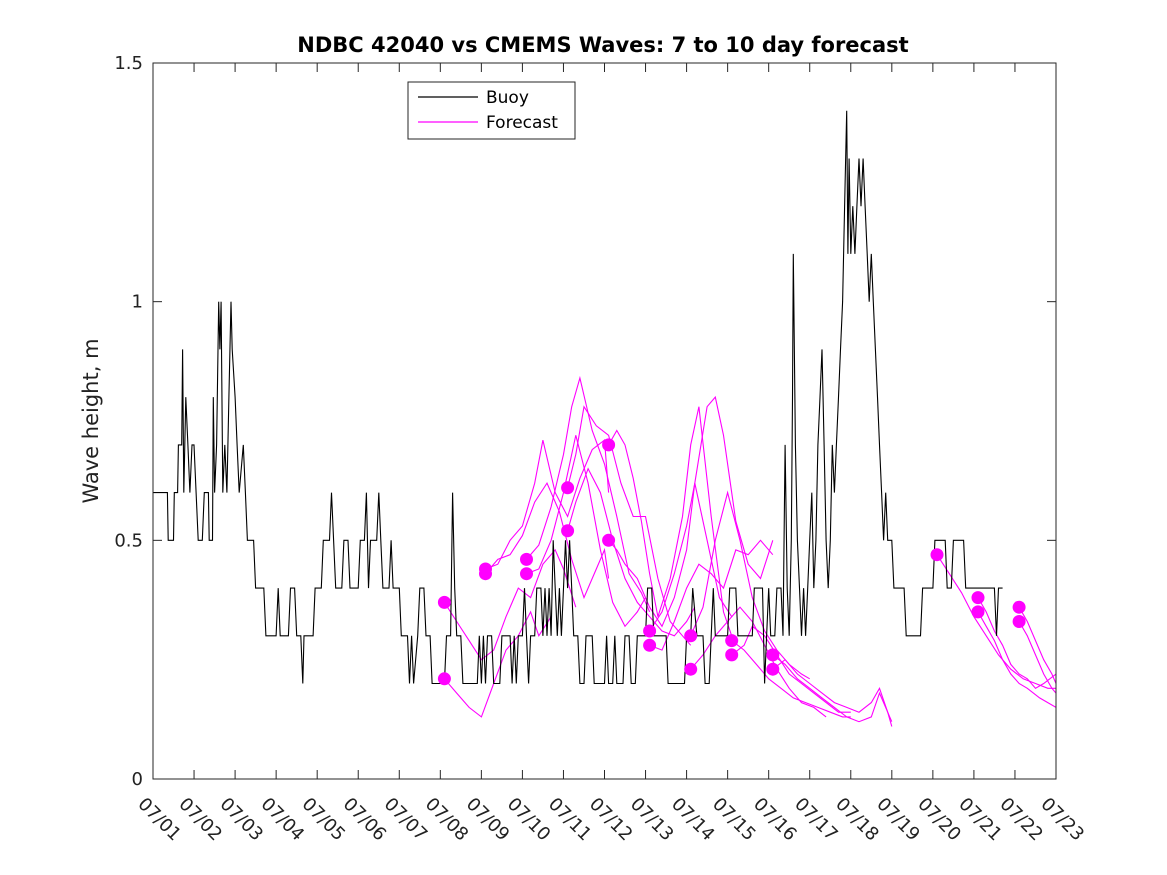  What do you see at coordinates (91, 420) in the screenshot?
I see `y-axis-label: Wave height, m` at bounding box center [91, 420].